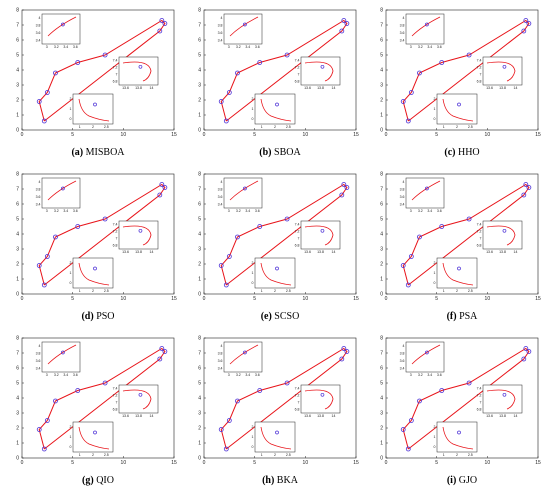 The image size is (550, 495). I want to click on inset-y-tick: 3.4, so click(402, 204).